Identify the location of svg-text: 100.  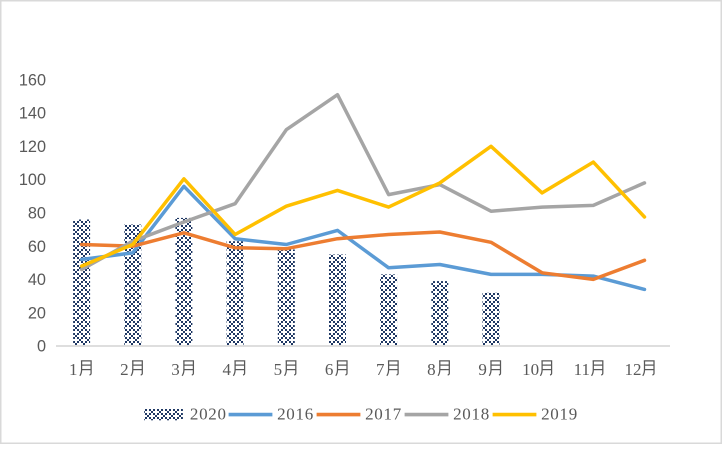
(32, 180).